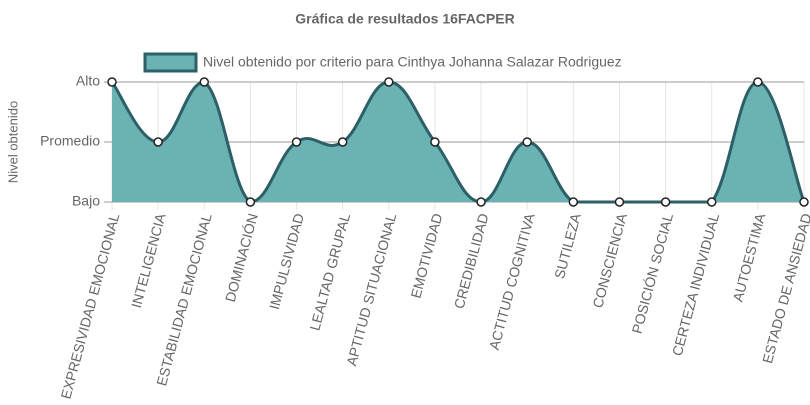  Describe the element at coordinates (653, 273) in the screenshot. I see `x-tick-label: POSICIÓN SOCIAL` at that location.